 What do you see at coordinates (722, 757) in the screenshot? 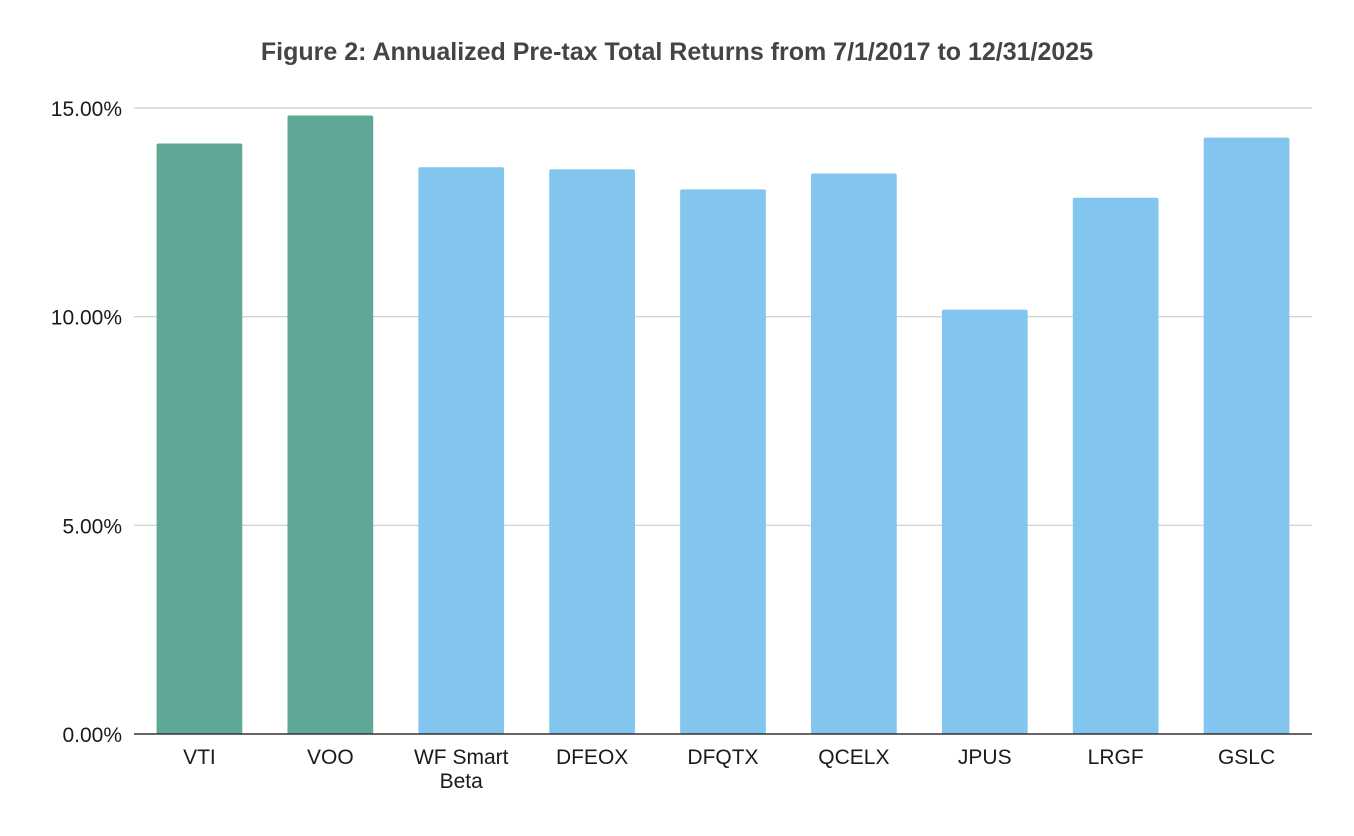
I see `x-tick-label: DFQTX` at bounding box center [722, 757].